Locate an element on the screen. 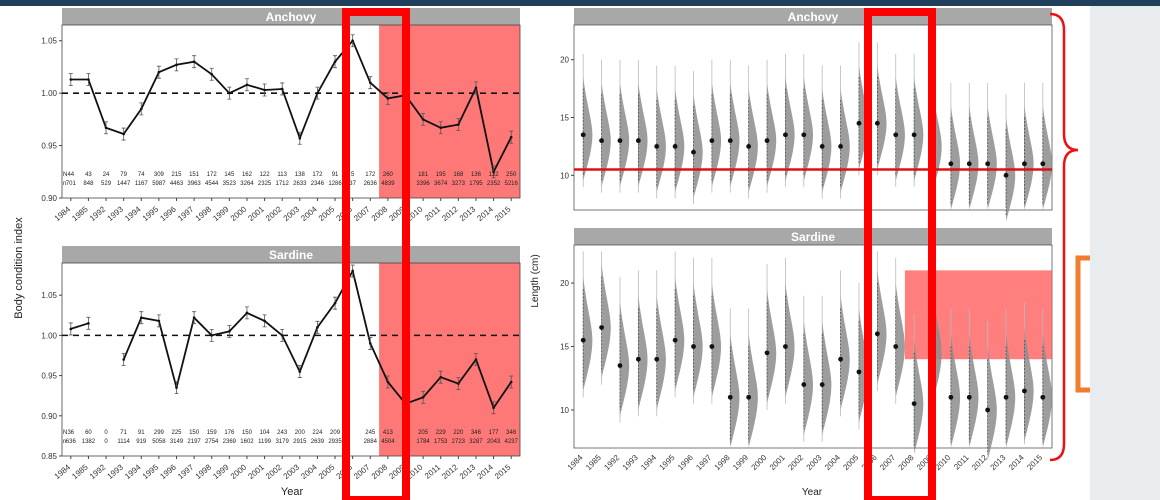 The width and height of the screenshot is (1160, 500). sardine-condition-x-tick-label: 2000 is located at coordinates (239, 471).